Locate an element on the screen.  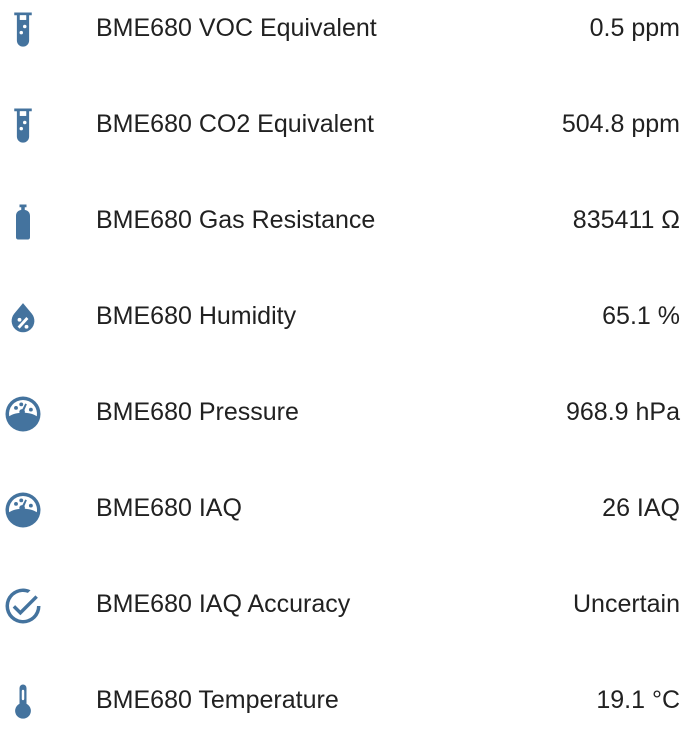
thermometer-icon is located at coordinates (23, 702).